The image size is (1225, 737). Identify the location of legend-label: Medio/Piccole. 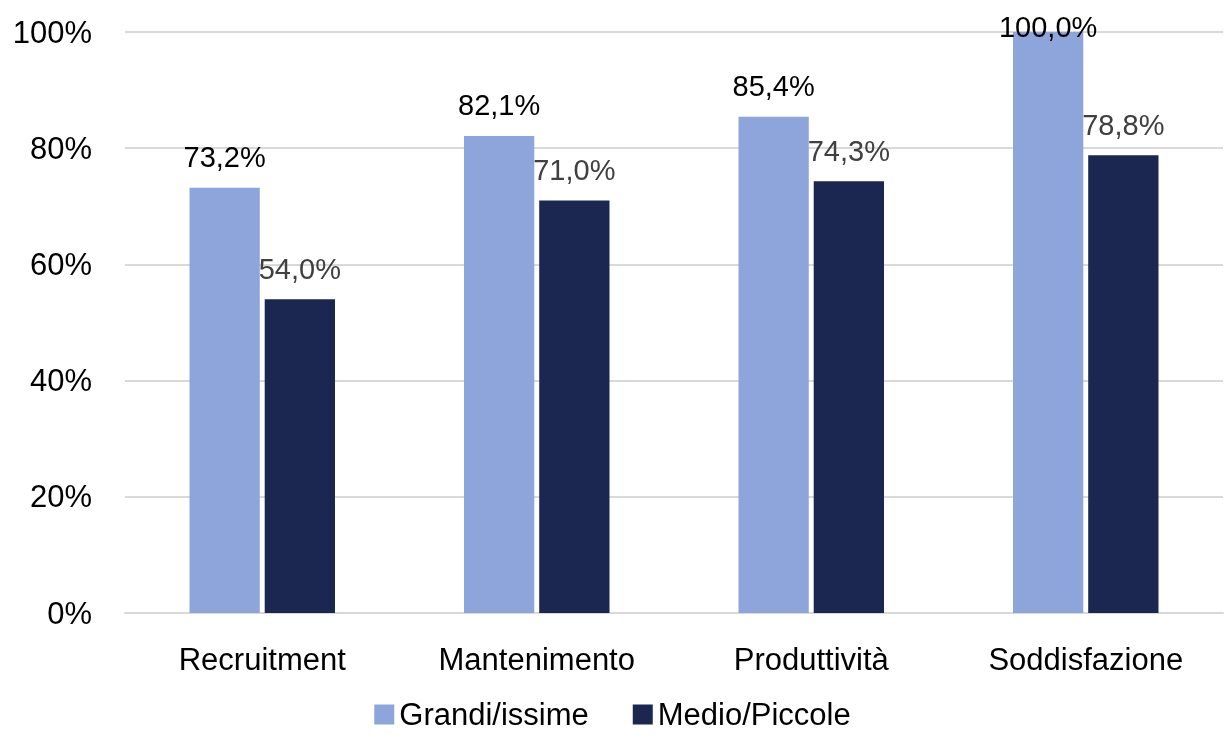
(754, 714).